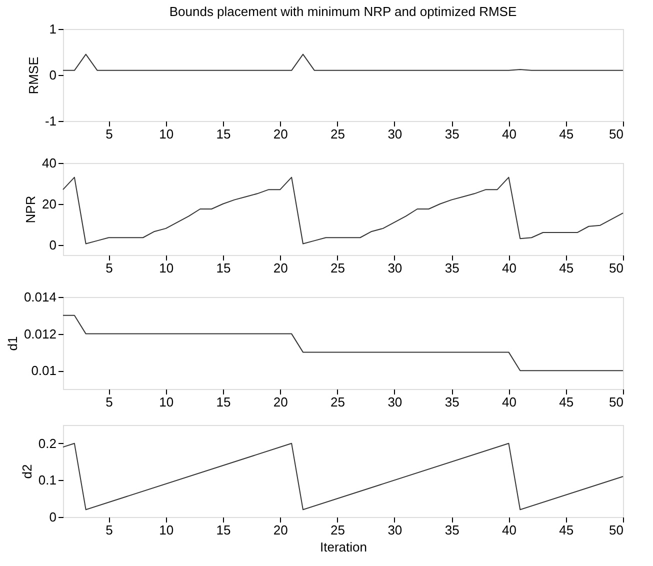 Image resolution: width=653 pixels, height=566 pixels. Describe the element at coordinates (49, 163) in the screenshot. I see `y-tick-label: 40` at that location.